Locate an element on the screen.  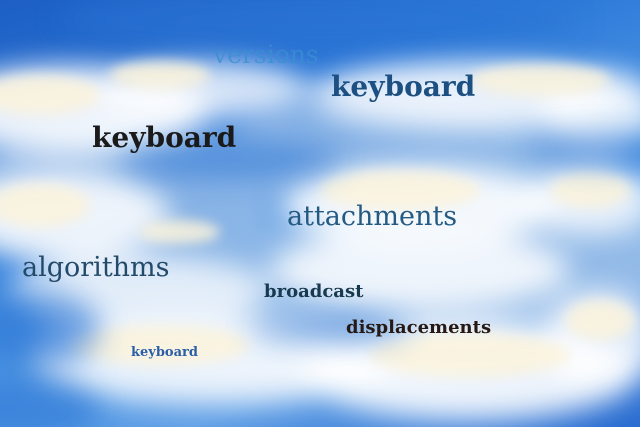
word-broadcast: broadcast is located at coordinates (314, 291).